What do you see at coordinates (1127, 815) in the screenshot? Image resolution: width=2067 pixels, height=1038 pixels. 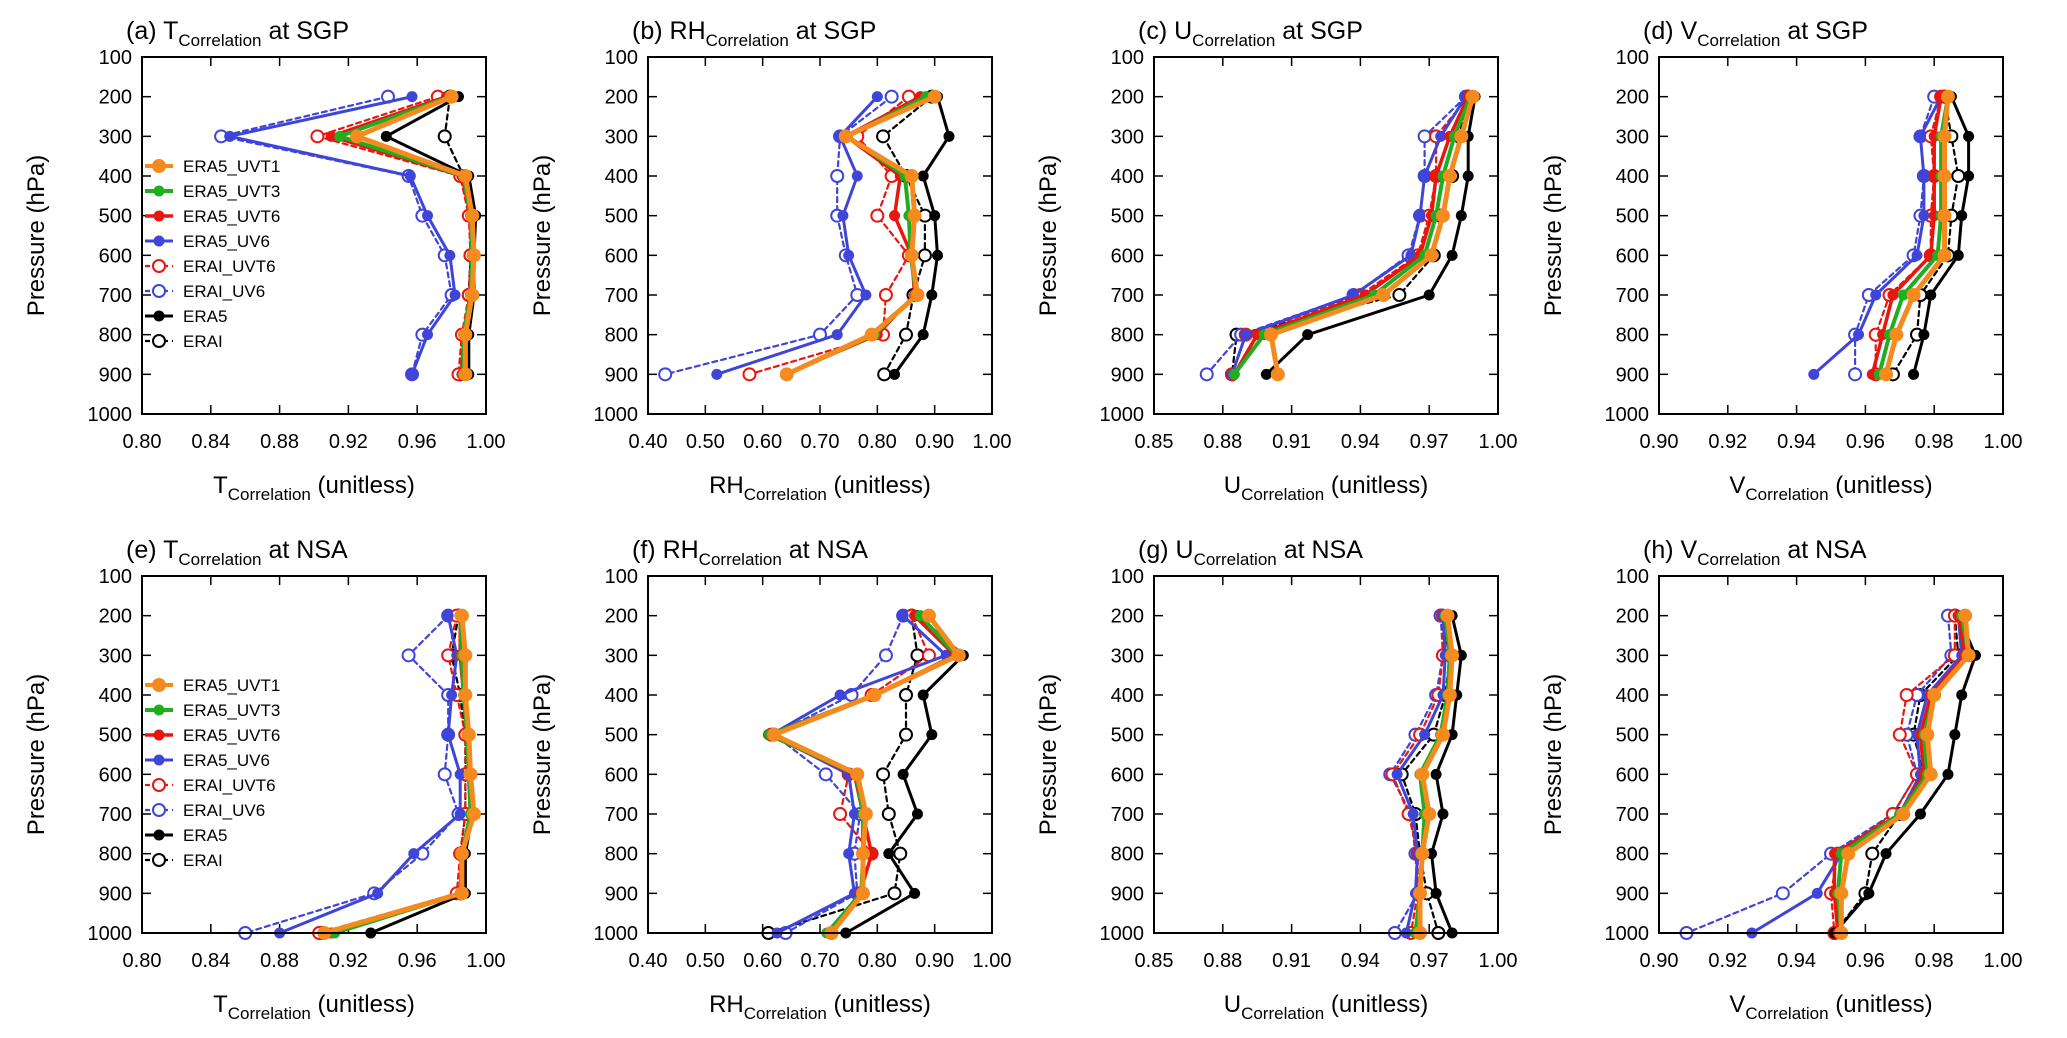 I see `y-tick-label: 700` at bounding box center [1127, 815].